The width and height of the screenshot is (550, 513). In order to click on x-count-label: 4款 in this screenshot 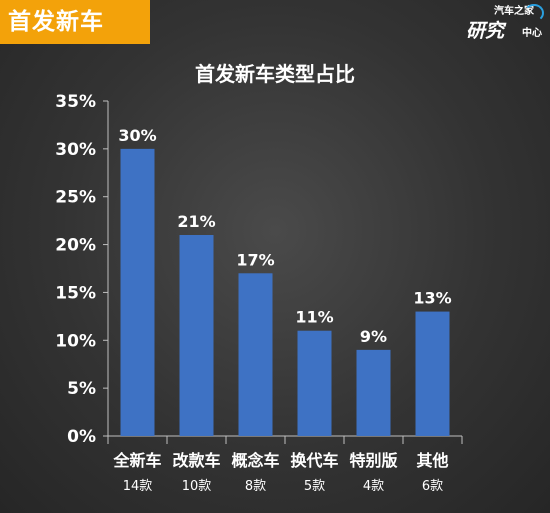, I will do `click(373, 486)`.